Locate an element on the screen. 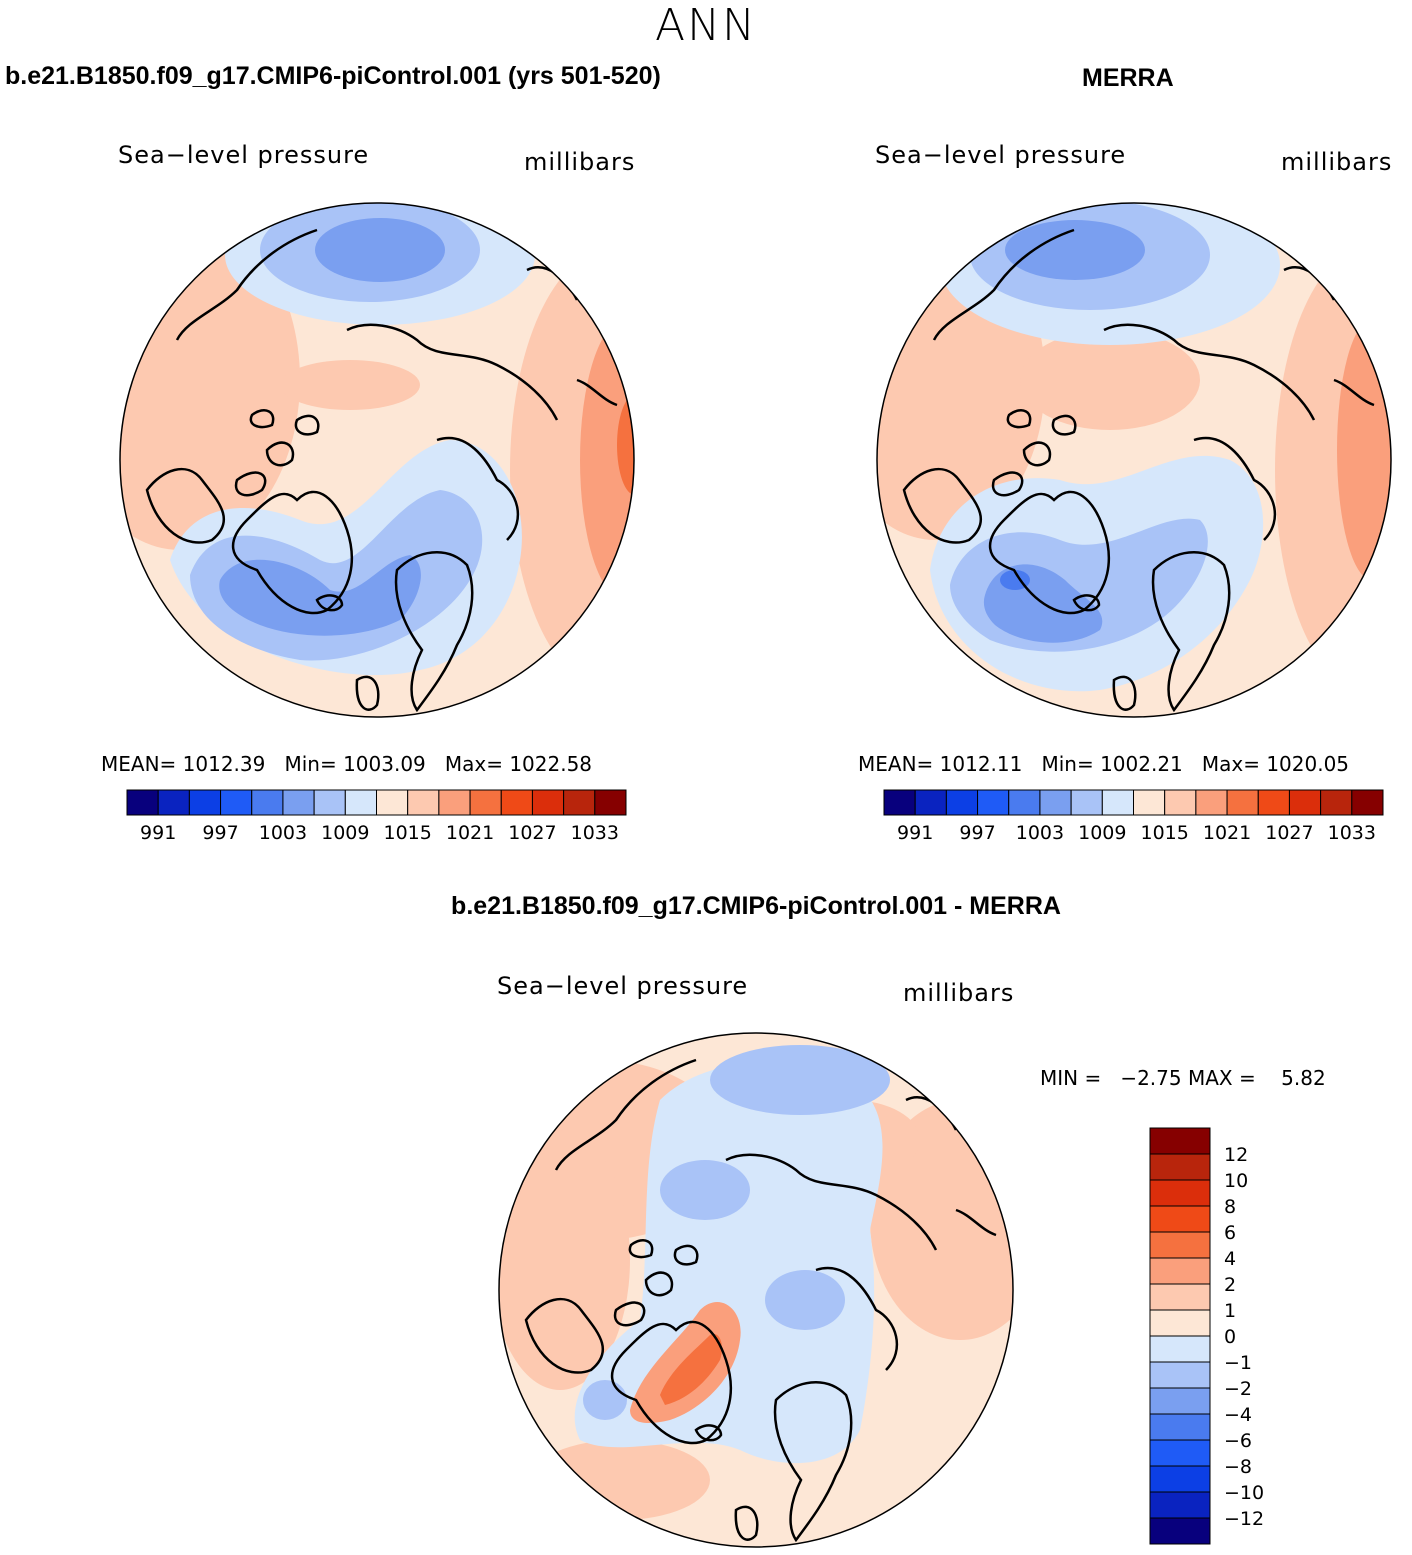 The height and width of the screenshot is (1555, 1412). difference-colorbar-tick-label: 12 is located at coordinates (1236, 1155).